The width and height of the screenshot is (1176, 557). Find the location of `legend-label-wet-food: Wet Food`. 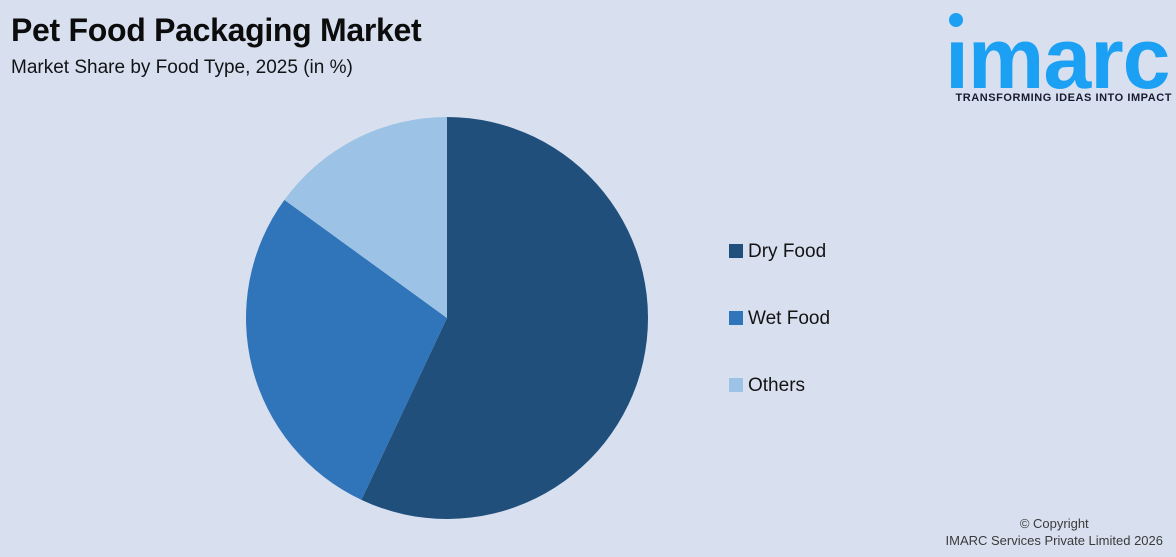

legend-label-wet-food: Wet Food is located at coordinates (789, 318).